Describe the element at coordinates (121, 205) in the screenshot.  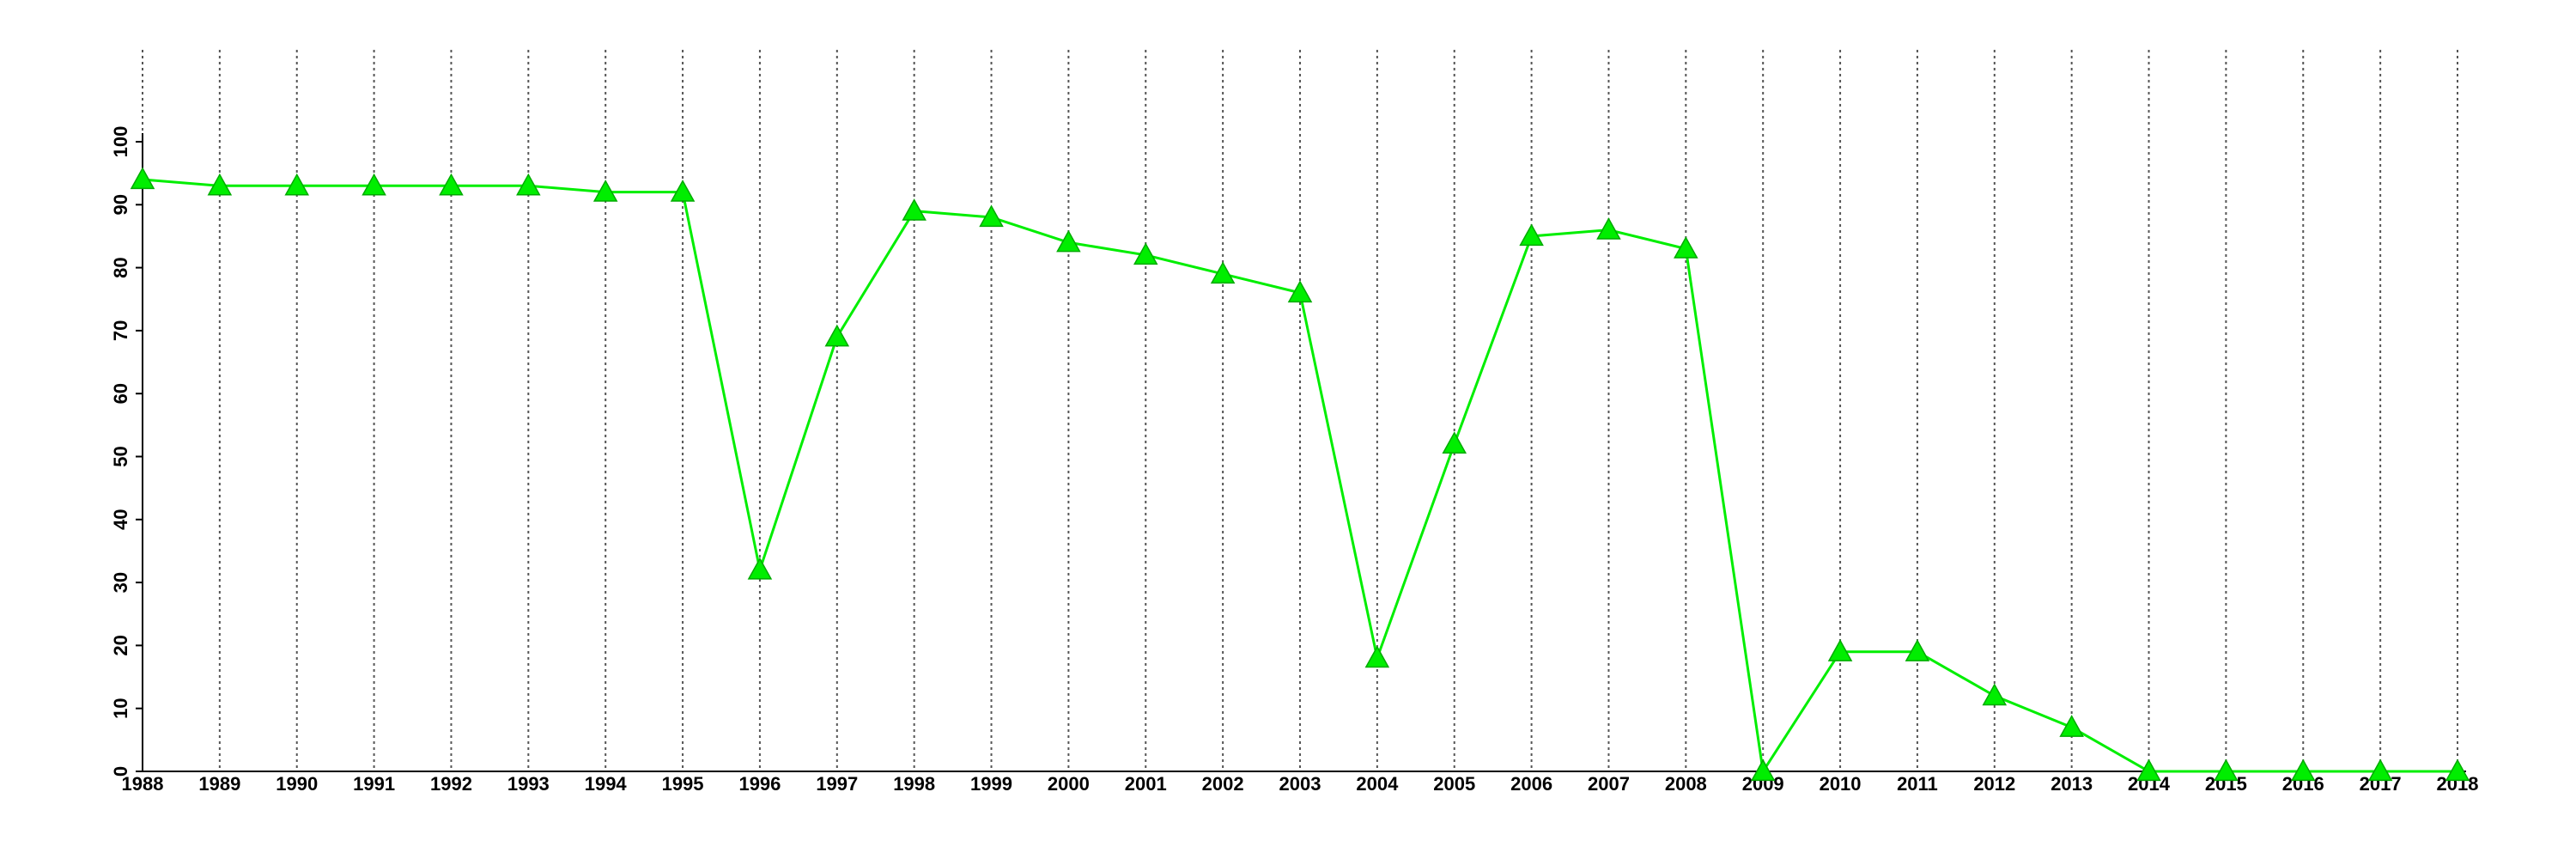
I see `y-tick-label: 90` at that location.